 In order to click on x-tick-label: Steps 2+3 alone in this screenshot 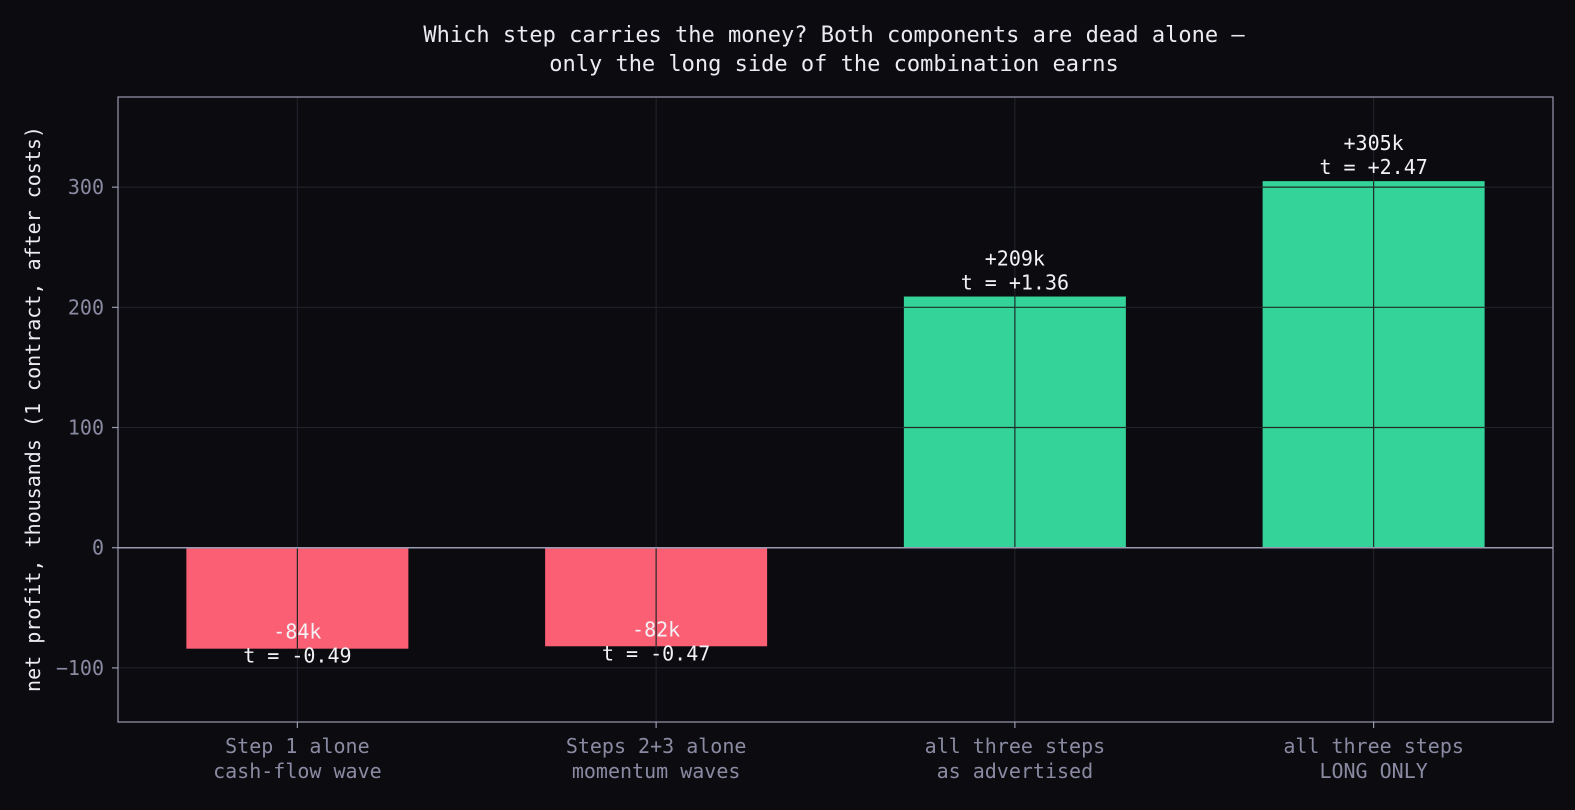, I will do `click(656, 746)`.